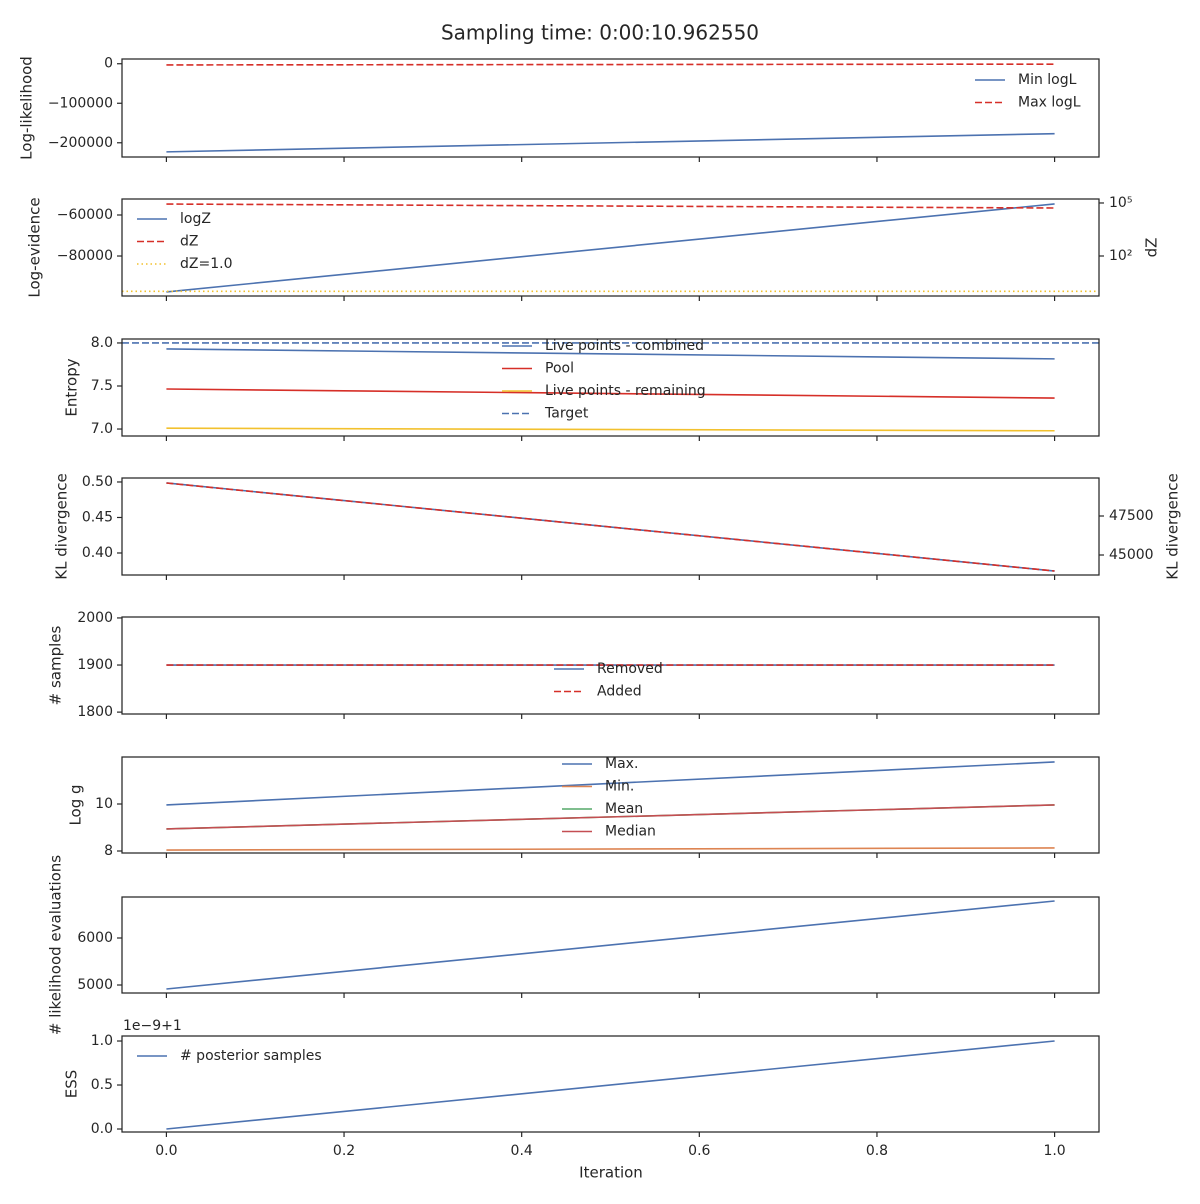 This screenshot has height=1204, width=1200. I want to click on y-axis-label: # likelihood evaluations, so click(56, 945).